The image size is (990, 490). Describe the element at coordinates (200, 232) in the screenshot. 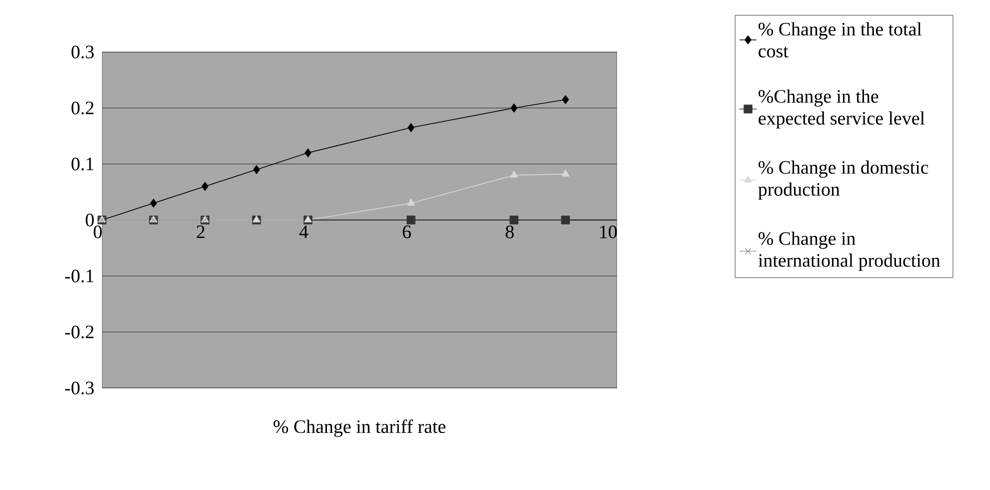

I see `x-tick-label: 2` at that location.